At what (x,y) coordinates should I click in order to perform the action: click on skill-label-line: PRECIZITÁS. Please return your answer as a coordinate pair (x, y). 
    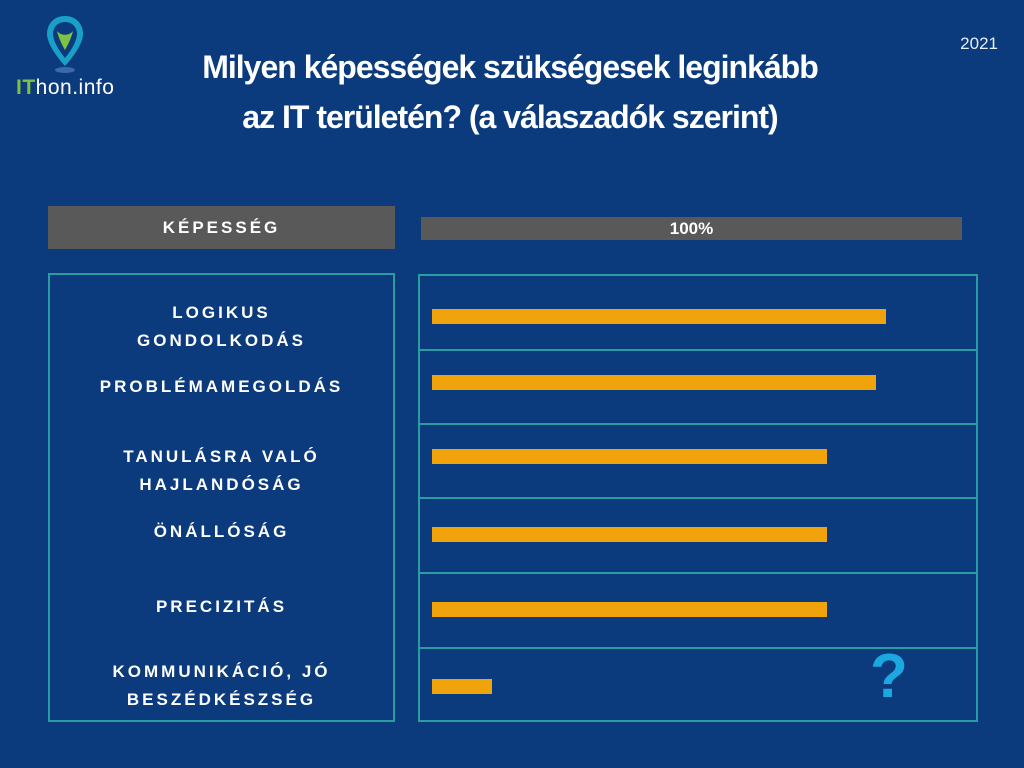
    Looking at the image, I should click on (221, 606).